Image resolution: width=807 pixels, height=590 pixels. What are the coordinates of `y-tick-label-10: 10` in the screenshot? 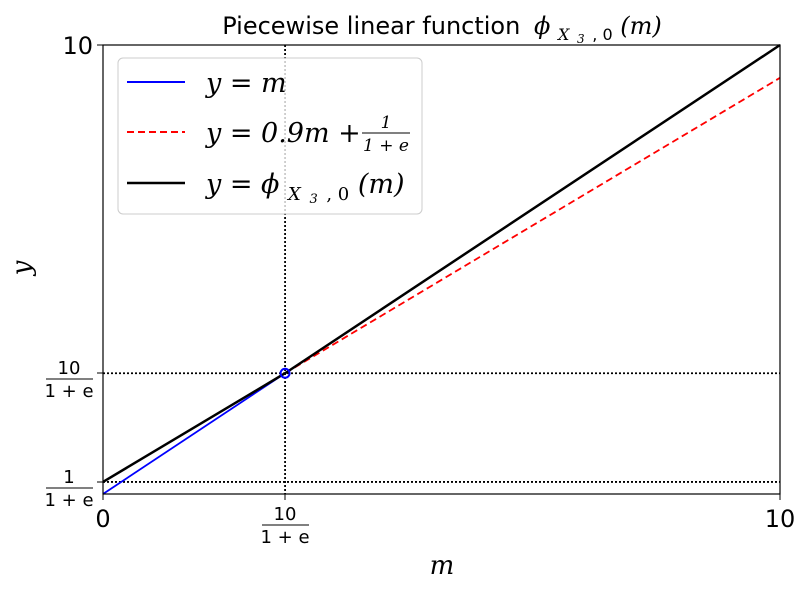 It's located at (77, 46).